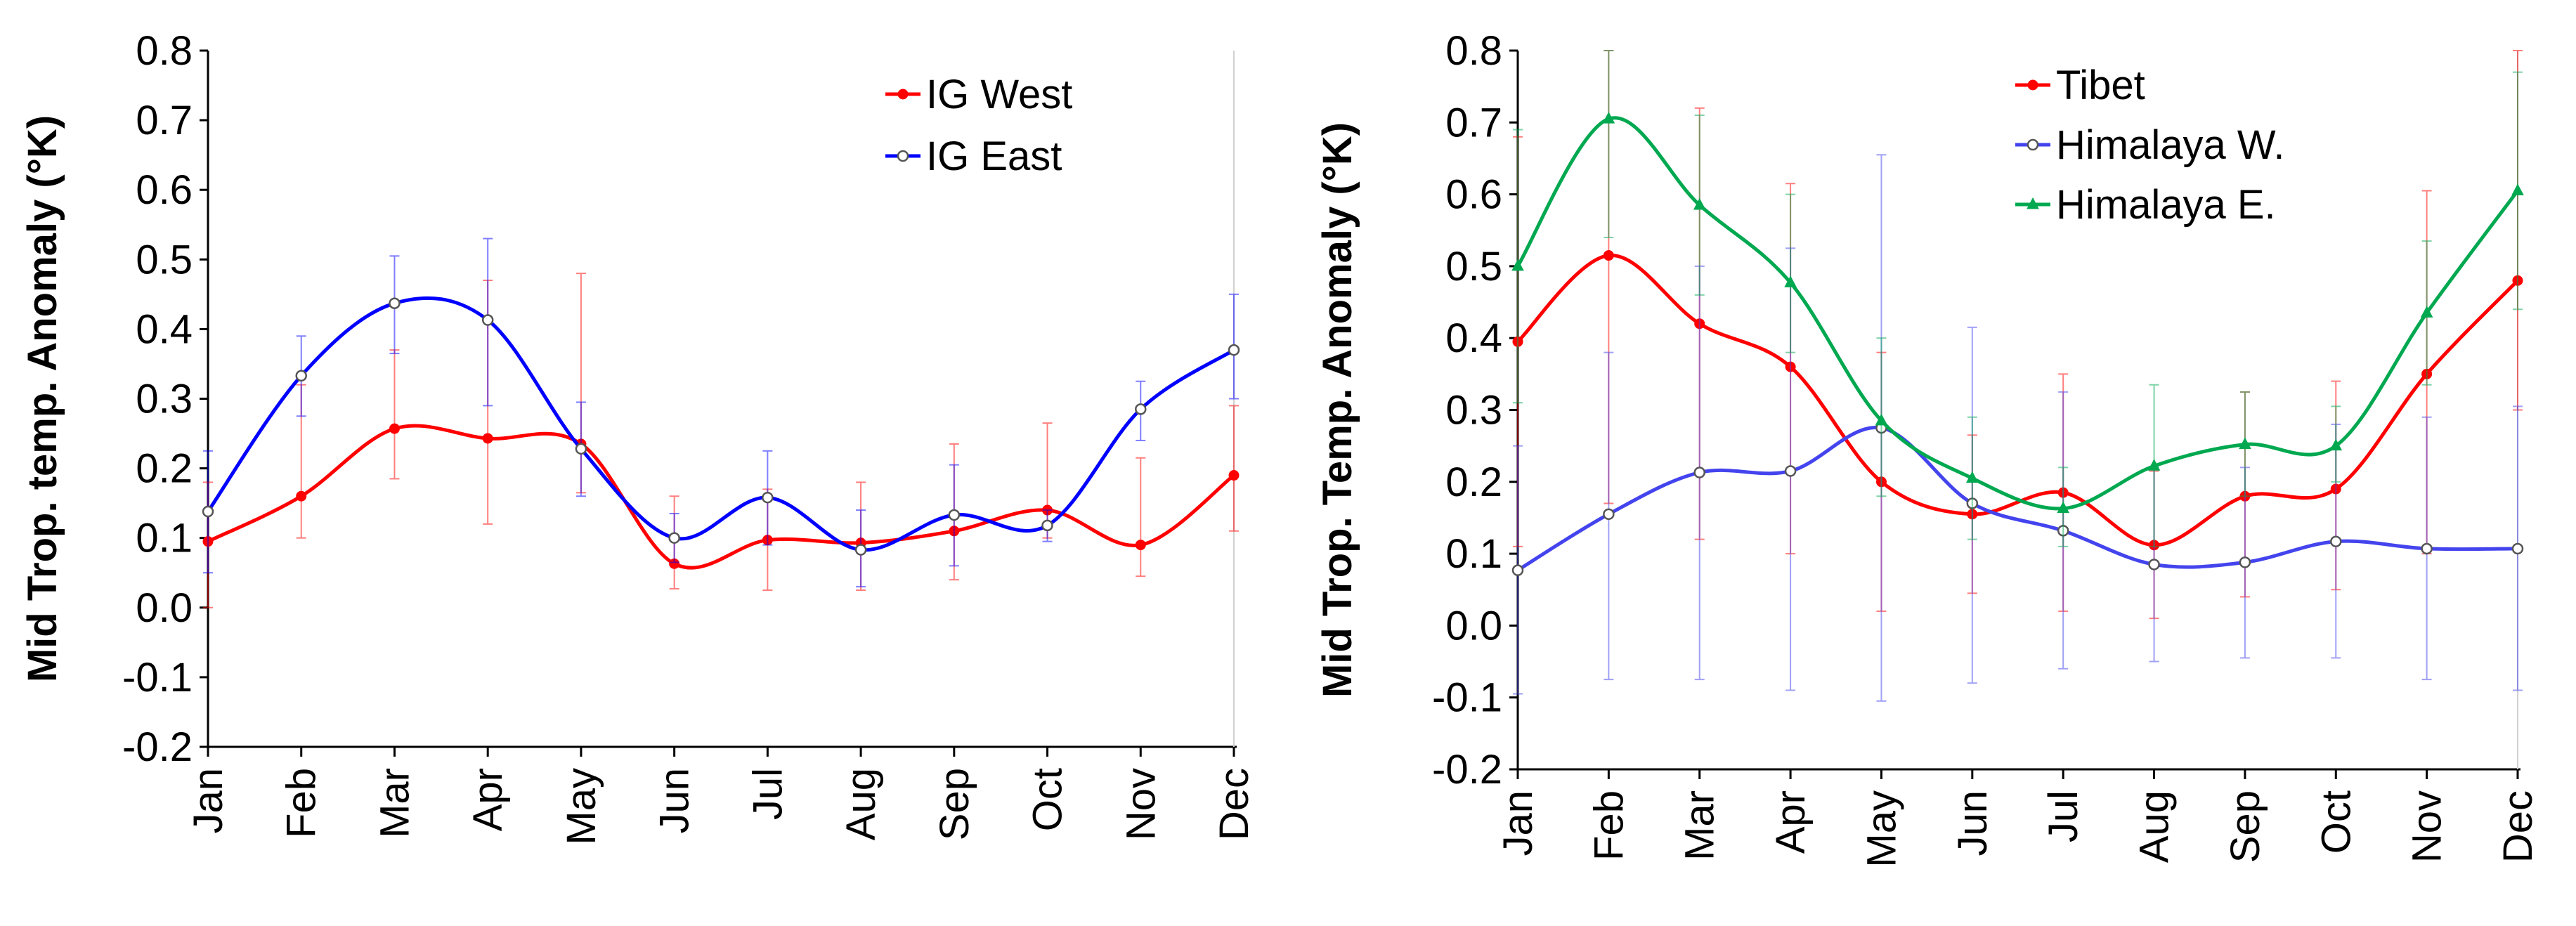 The image size is (2576, 926). Describe the element at coordinates (1973, 823) in the screenshot. I see `right-x-tick-label-jun: Jun` at that location.